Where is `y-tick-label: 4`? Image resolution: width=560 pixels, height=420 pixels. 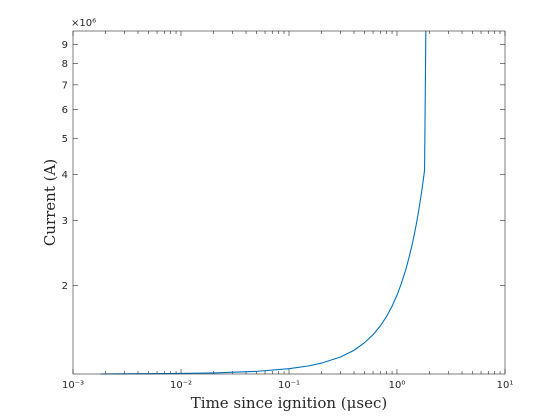
y-tick-label: 4 is located at coordinates (65, 175).